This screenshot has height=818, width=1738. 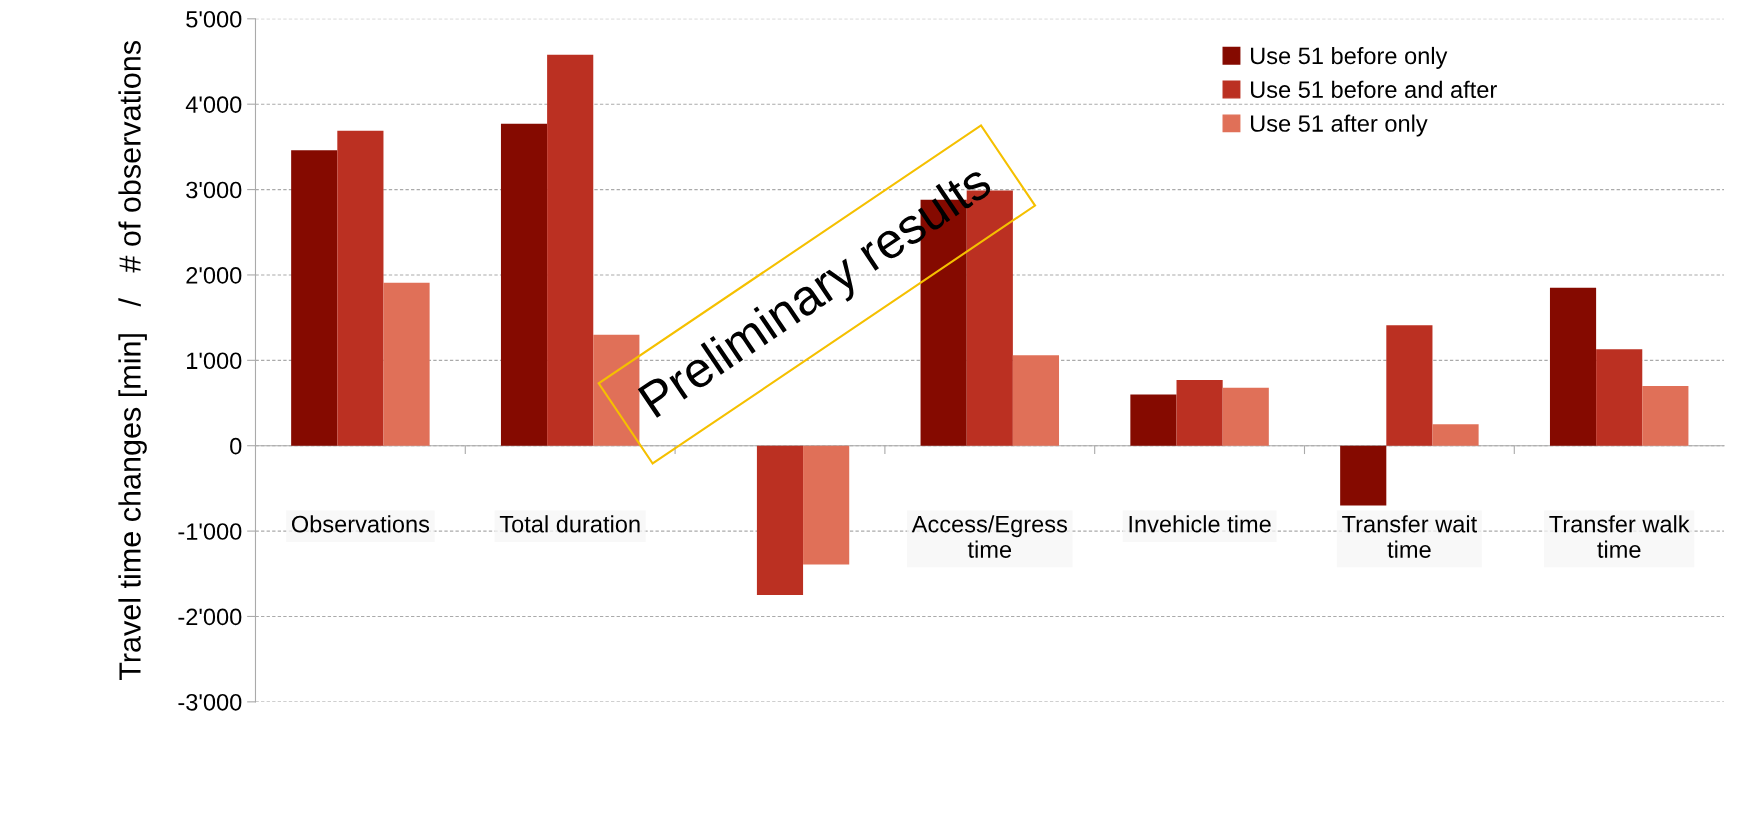 What do you see at coordinates (1339, 125) in the screenshot?
I see `legend-label: Use 51 after only` at bounding box center [1339, 125].